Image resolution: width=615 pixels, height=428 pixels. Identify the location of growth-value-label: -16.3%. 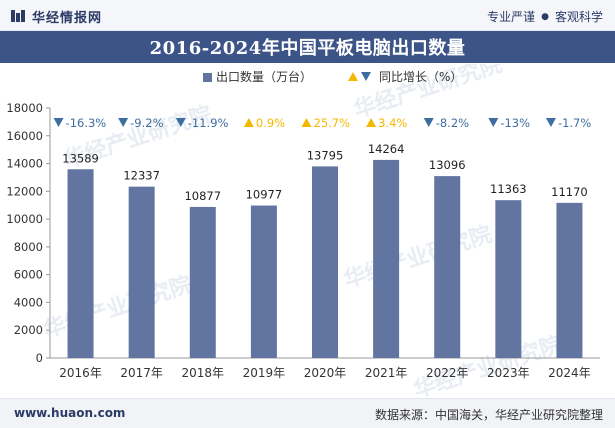
(86, 123).